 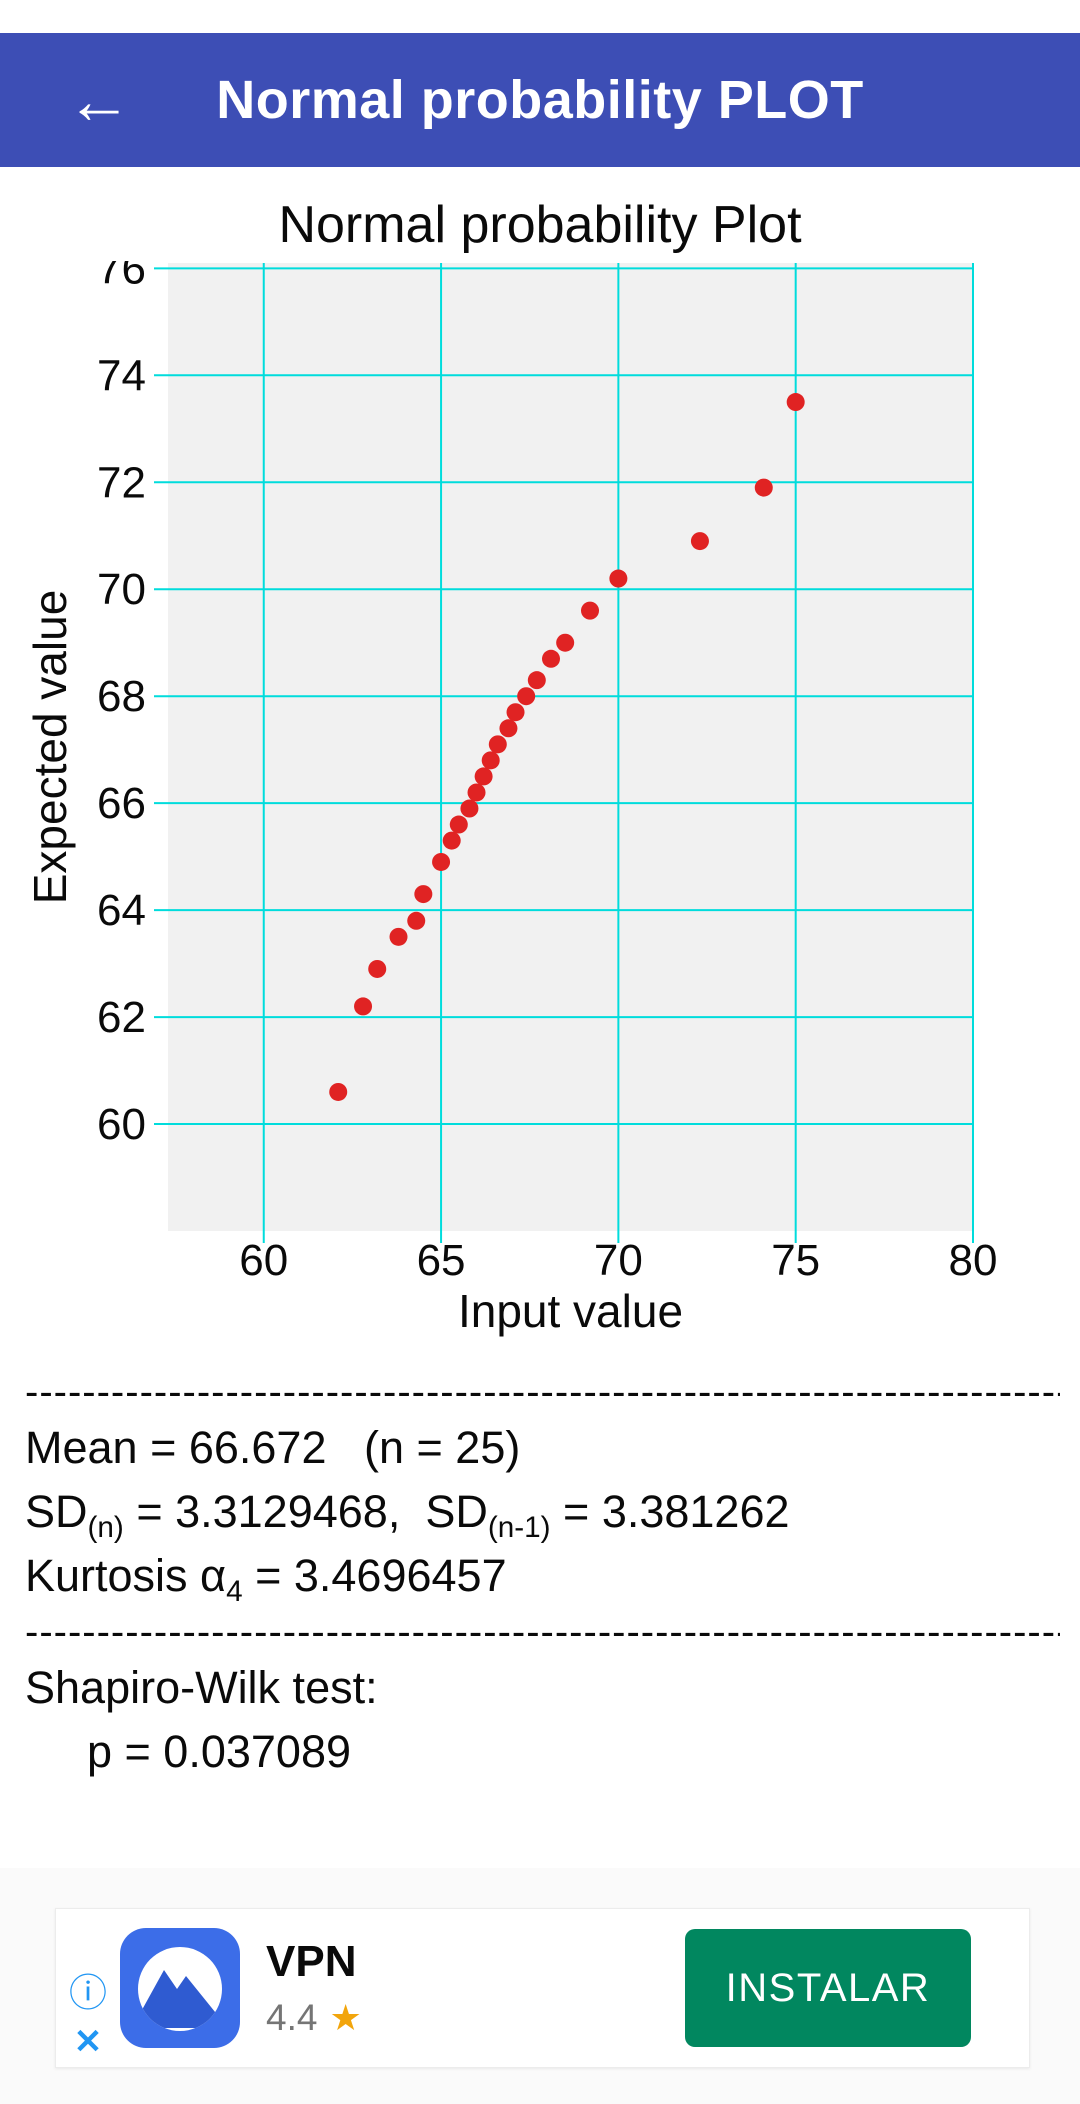 What do you see at coordinates (121, 696) in the screenshot?
I see `y-tick-label: 68` at bounding box center [121, 696].